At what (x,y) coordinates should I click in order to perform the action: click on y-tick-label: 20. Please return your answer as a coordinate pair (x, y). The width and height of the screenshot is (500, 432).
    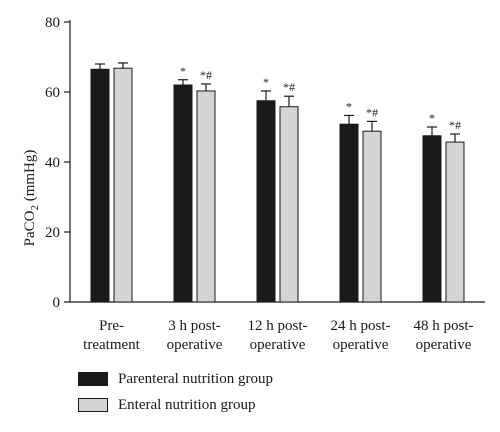
    Looking at the image, I should click on (52, 233).